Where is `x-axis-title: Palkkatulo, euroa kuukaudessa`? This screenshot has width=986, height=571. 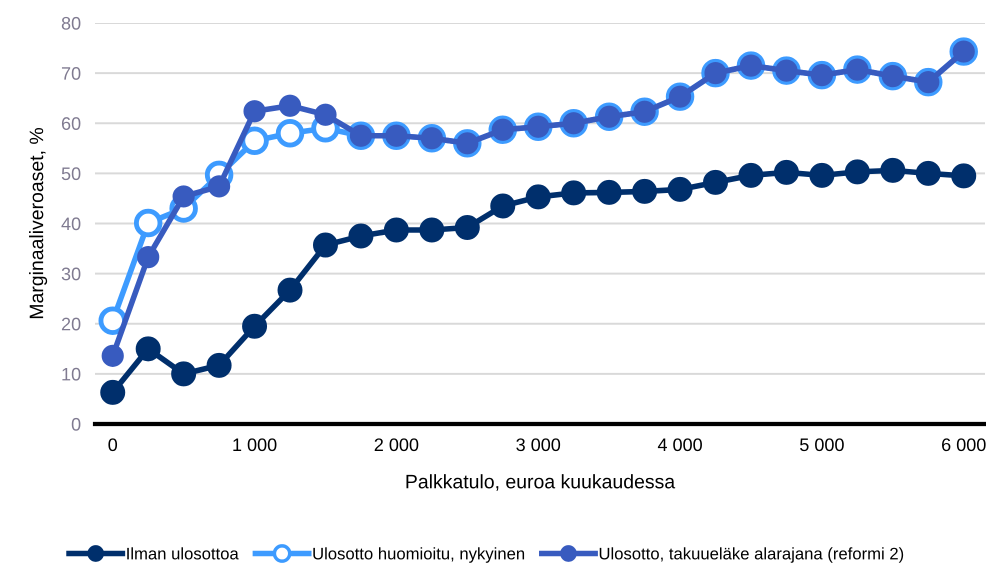 x-axis-title: Palkkatulo, euroa kuukaudessa is located at coordinates (541, 482).